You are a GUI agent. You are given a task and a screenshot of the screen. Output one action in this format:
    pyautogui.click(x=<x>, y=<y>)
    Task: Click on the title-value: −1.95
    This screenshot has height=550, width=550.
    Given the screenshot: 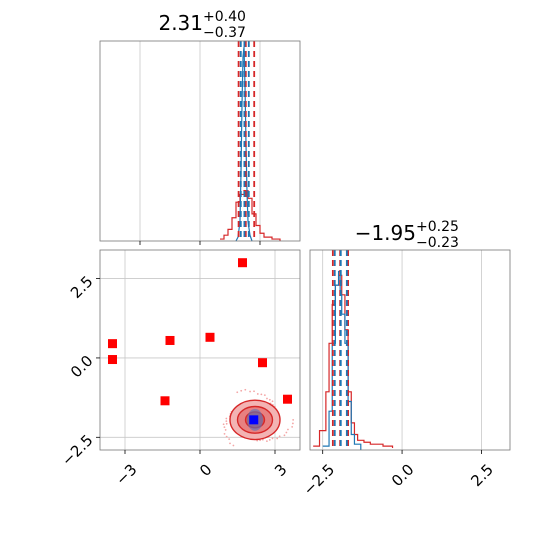 What is the action you would take?
    pyautogui.click(x=385, y=233)
    